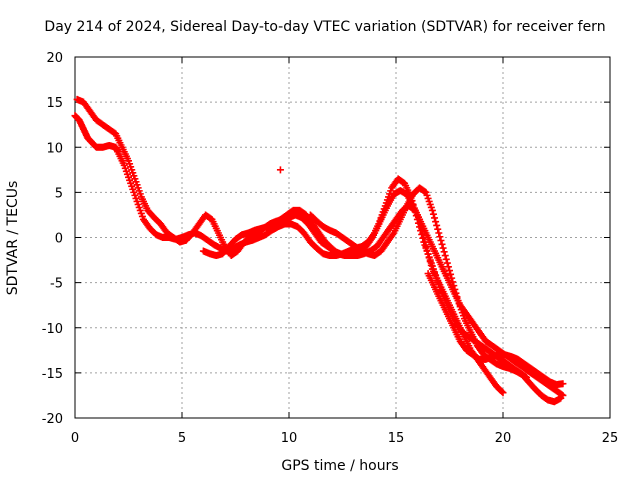 This screenshot has width=640, height=480. Describe the element at coordinates (503, 438) in the screenshot. I see `x-tick-label: 20` at that location.